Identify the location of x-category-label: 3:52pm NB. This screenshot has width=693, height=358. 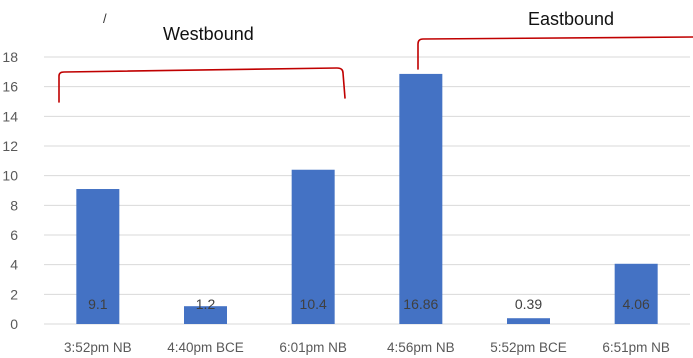
(98, 347).